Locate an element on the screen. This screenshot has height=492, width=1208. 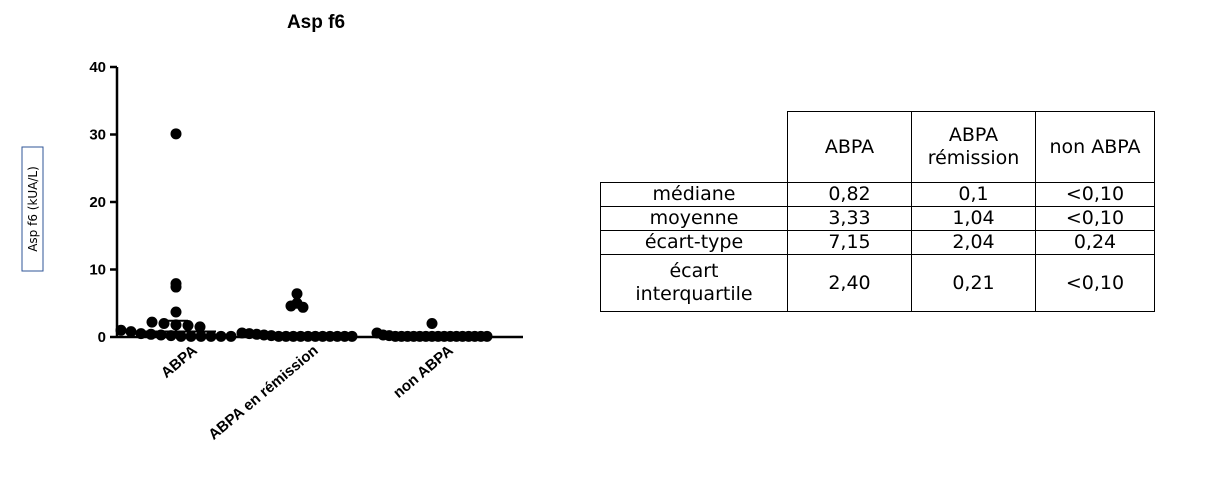
x-category-label: ABPA is located at coordinates (179, 362).